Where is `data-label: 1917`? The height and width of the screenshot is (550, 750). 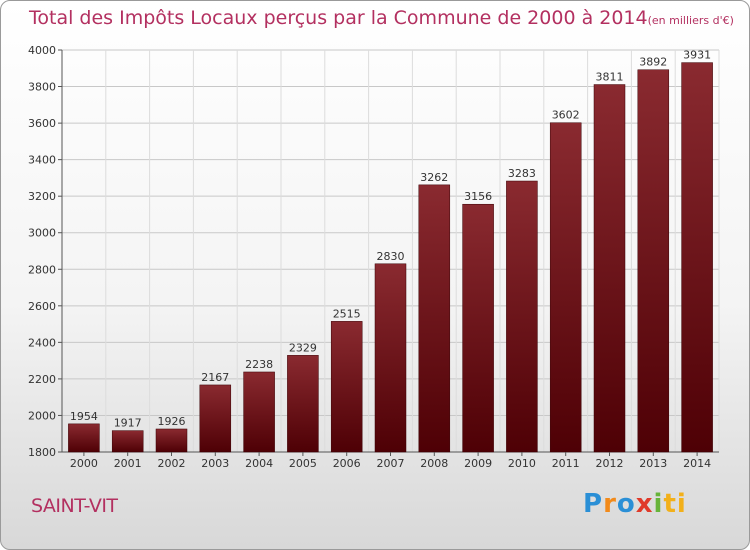
data-label: 1917 is located at coordinates (128, 423).